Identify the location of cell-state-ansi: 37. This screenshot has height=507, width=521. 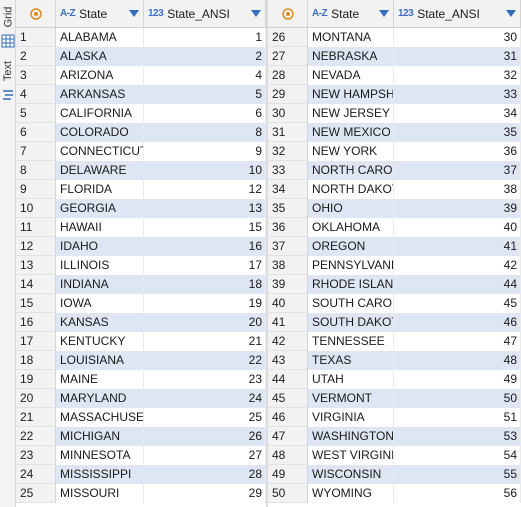
(457, 170).